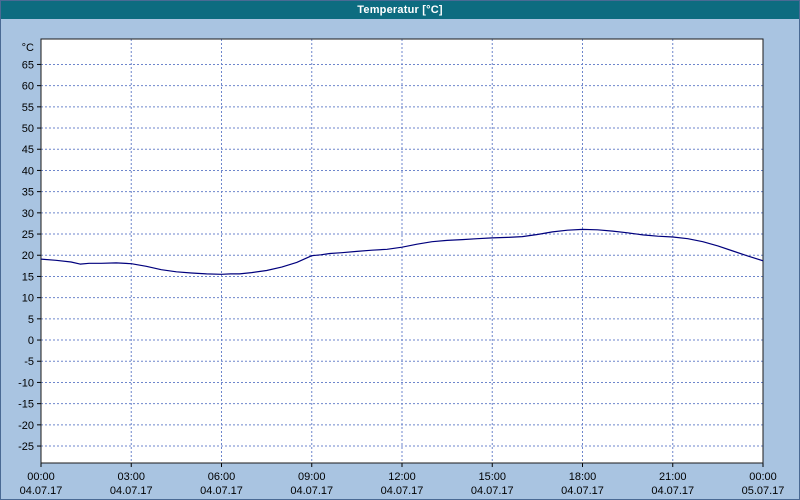  What do you see at coordinates (28, 171) in the screenshot?
I see `svg-text: 40` at bounding box center [28, 171].